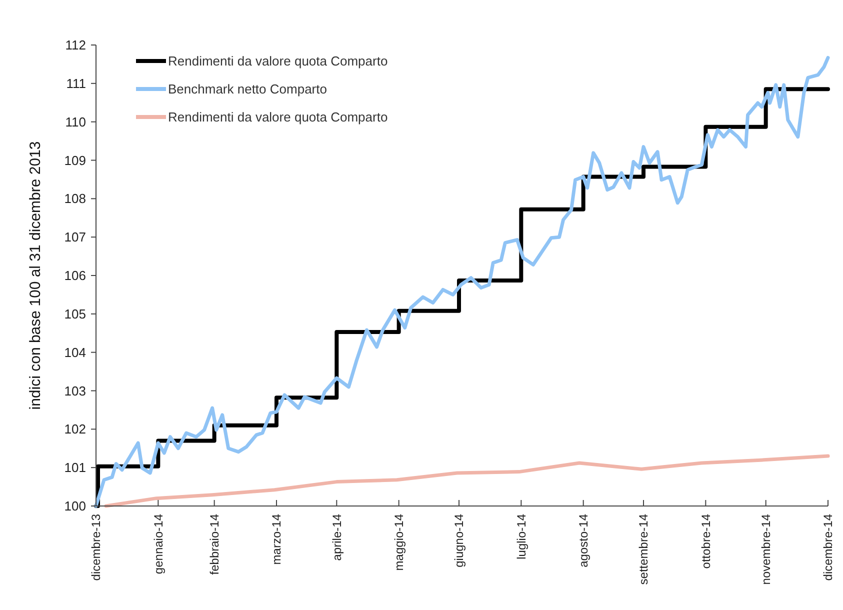 This screenshot has width=843, height=610. What do you see at coordinates (766, 549) in the screenshot?
I see `x-tick-label: novembre-14` at bounding box center [766, 549].